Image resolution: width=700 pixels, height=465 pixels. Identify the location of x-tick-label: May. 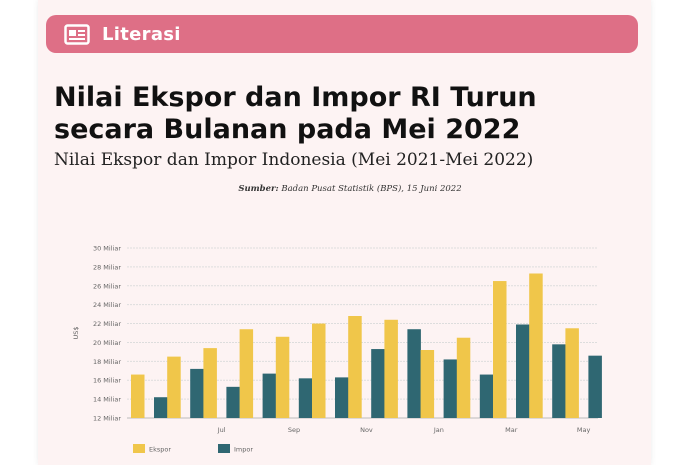
(584, 430).